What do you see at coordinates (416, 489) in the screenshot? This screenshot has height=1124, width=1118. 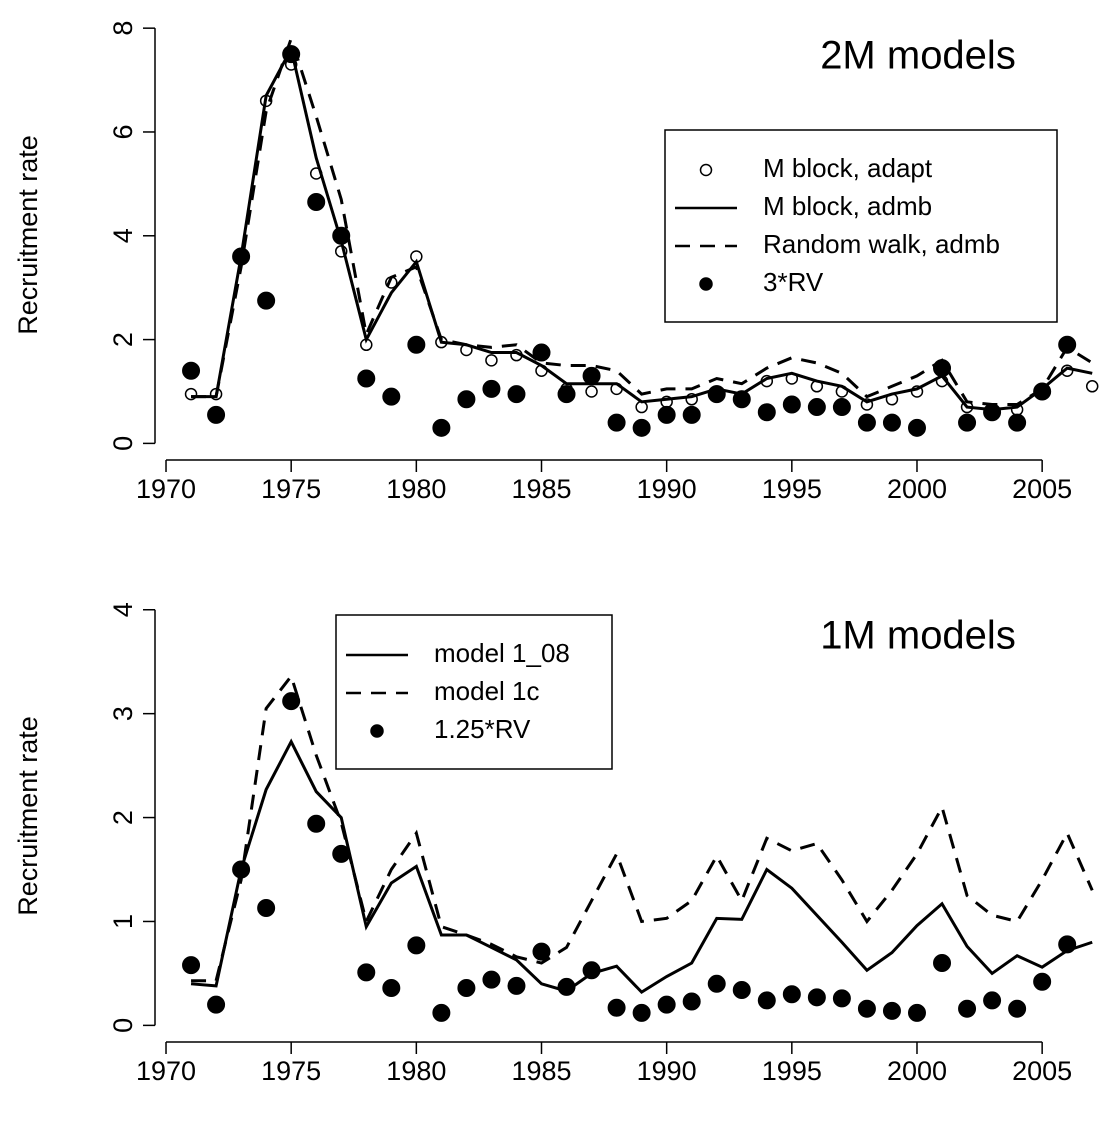 I see `x-tick-label: 1980` at bounding box center [416, 489].